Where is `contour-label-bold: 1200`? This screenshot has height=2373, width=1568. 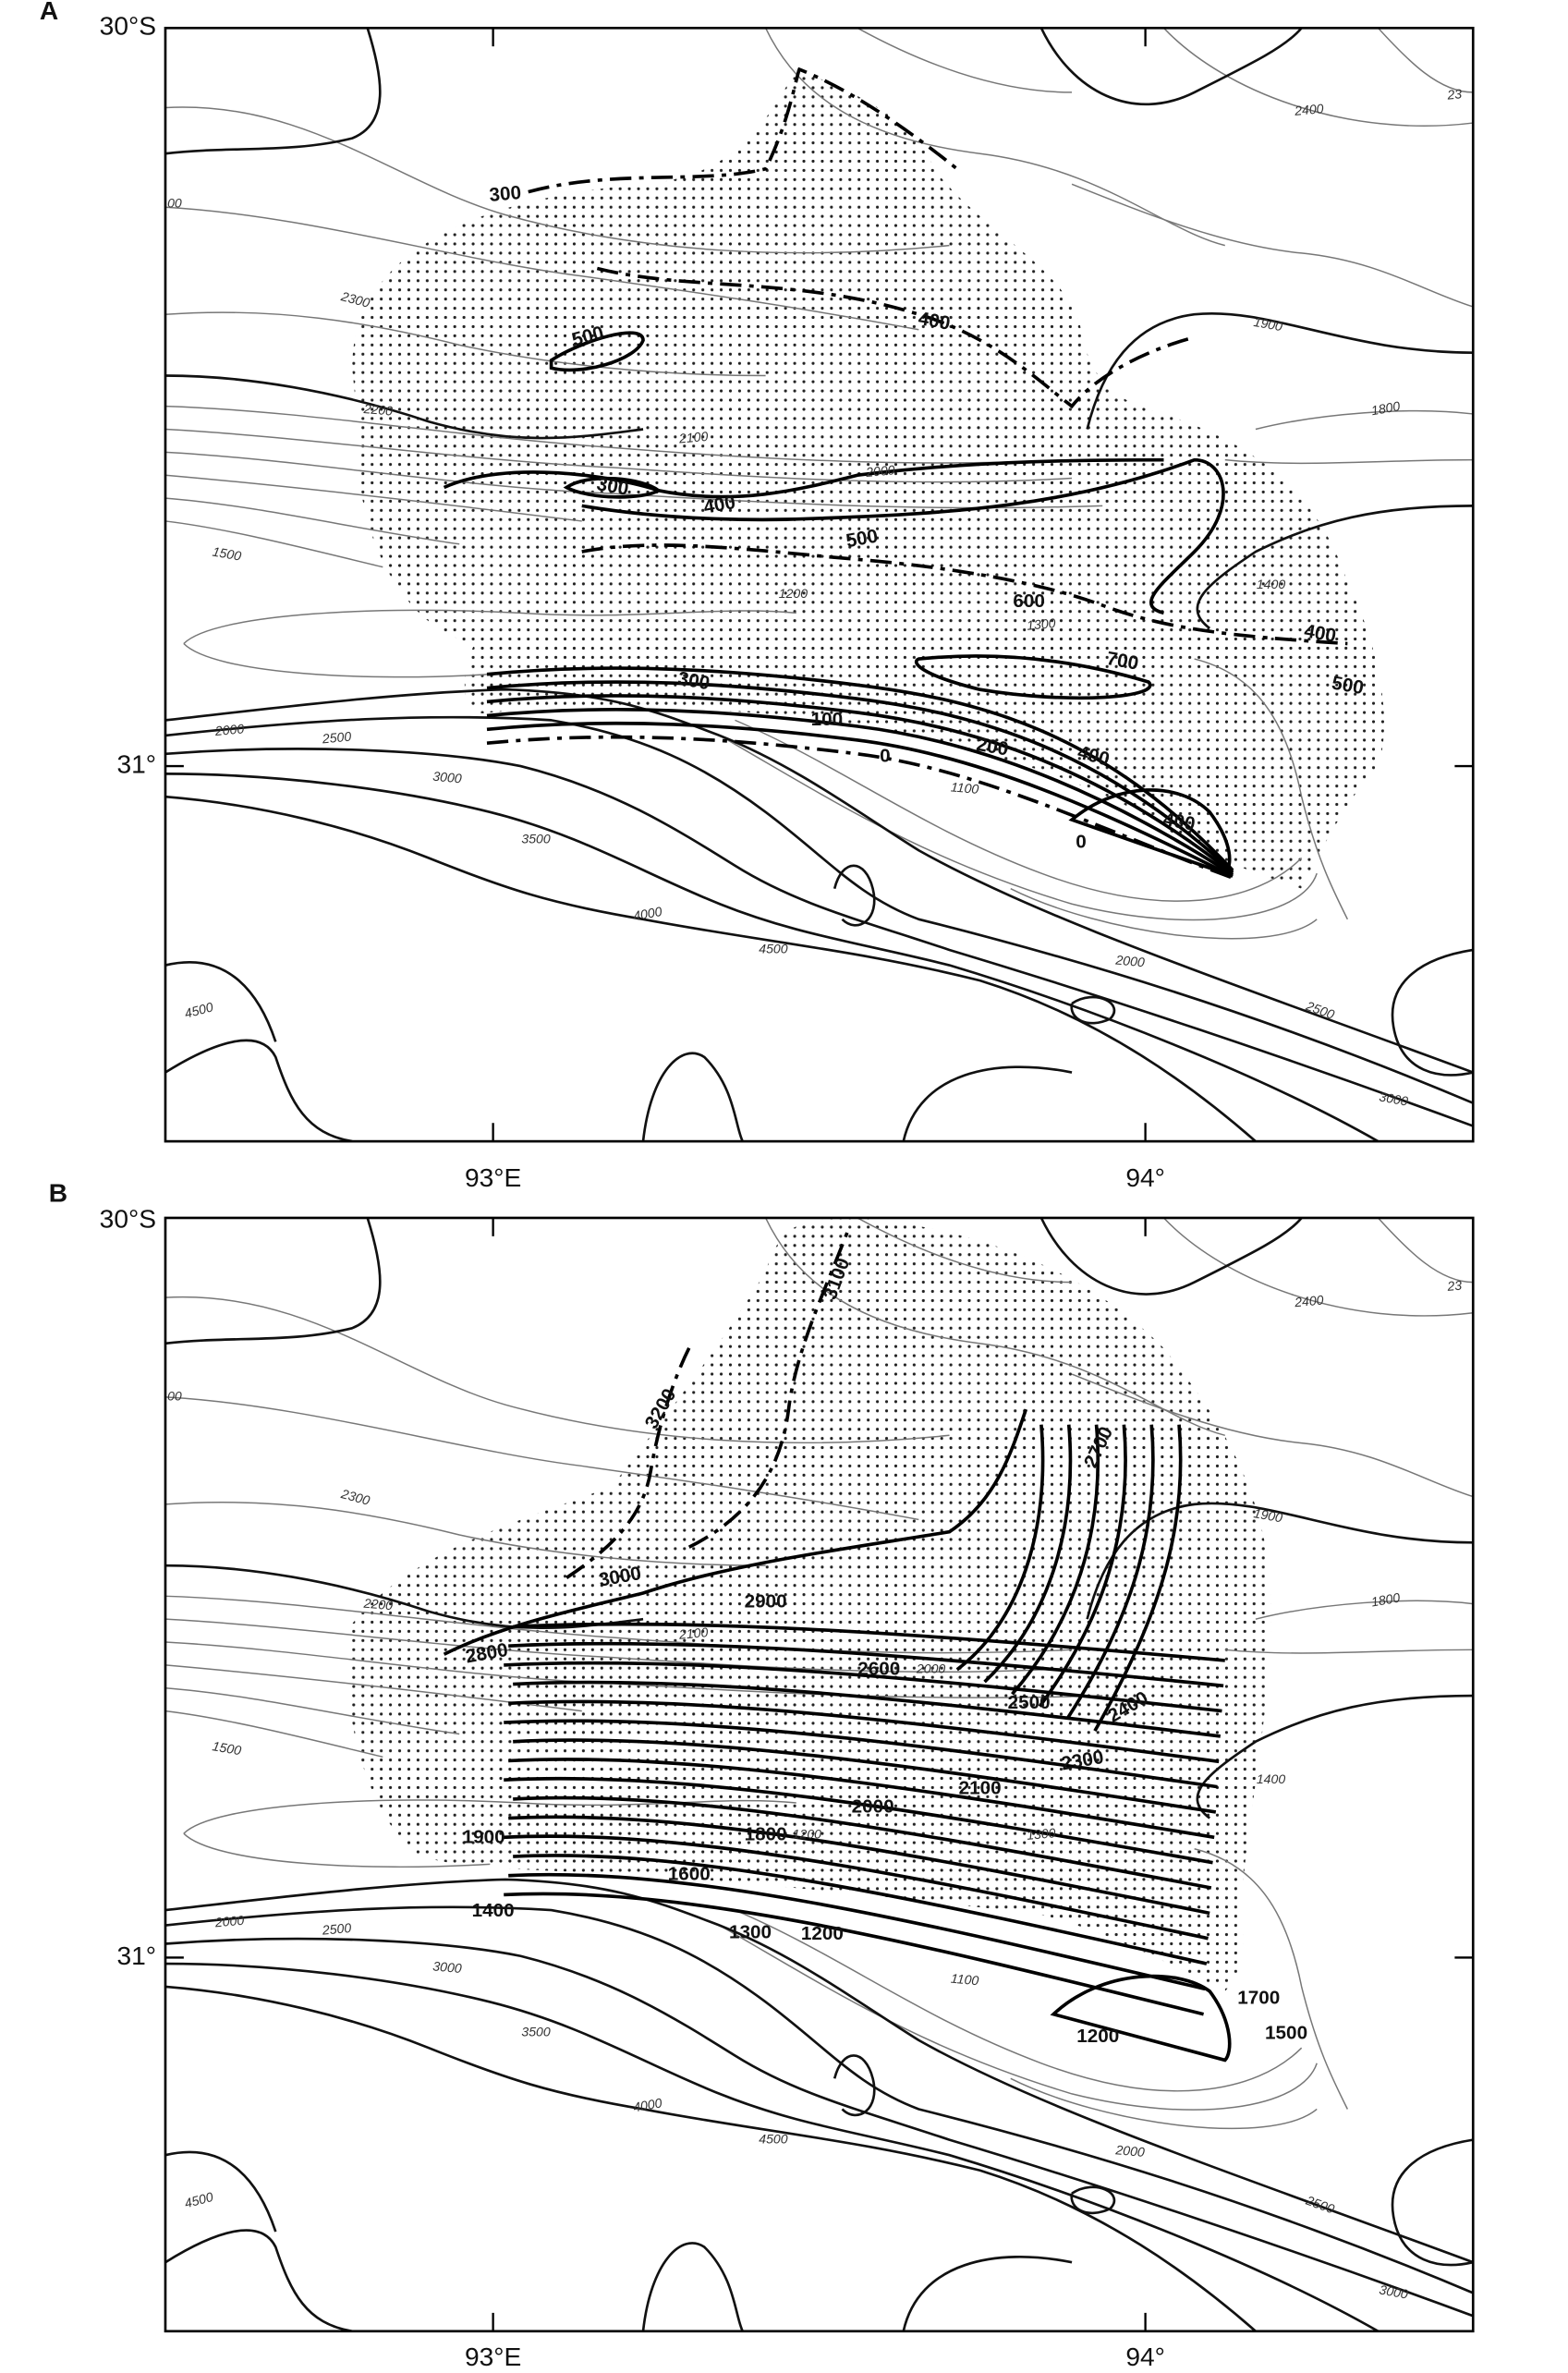 contour-label-bold: 1200 is located at coordinates (1097, 2036).